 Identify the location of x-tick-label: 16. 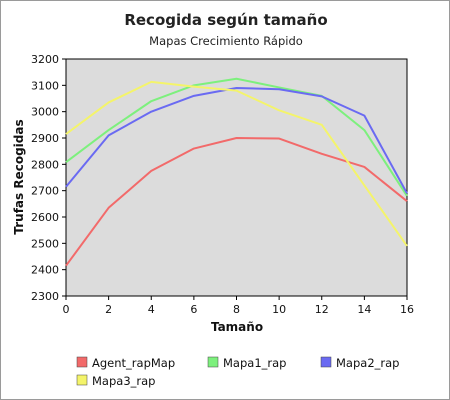
(407, 309).